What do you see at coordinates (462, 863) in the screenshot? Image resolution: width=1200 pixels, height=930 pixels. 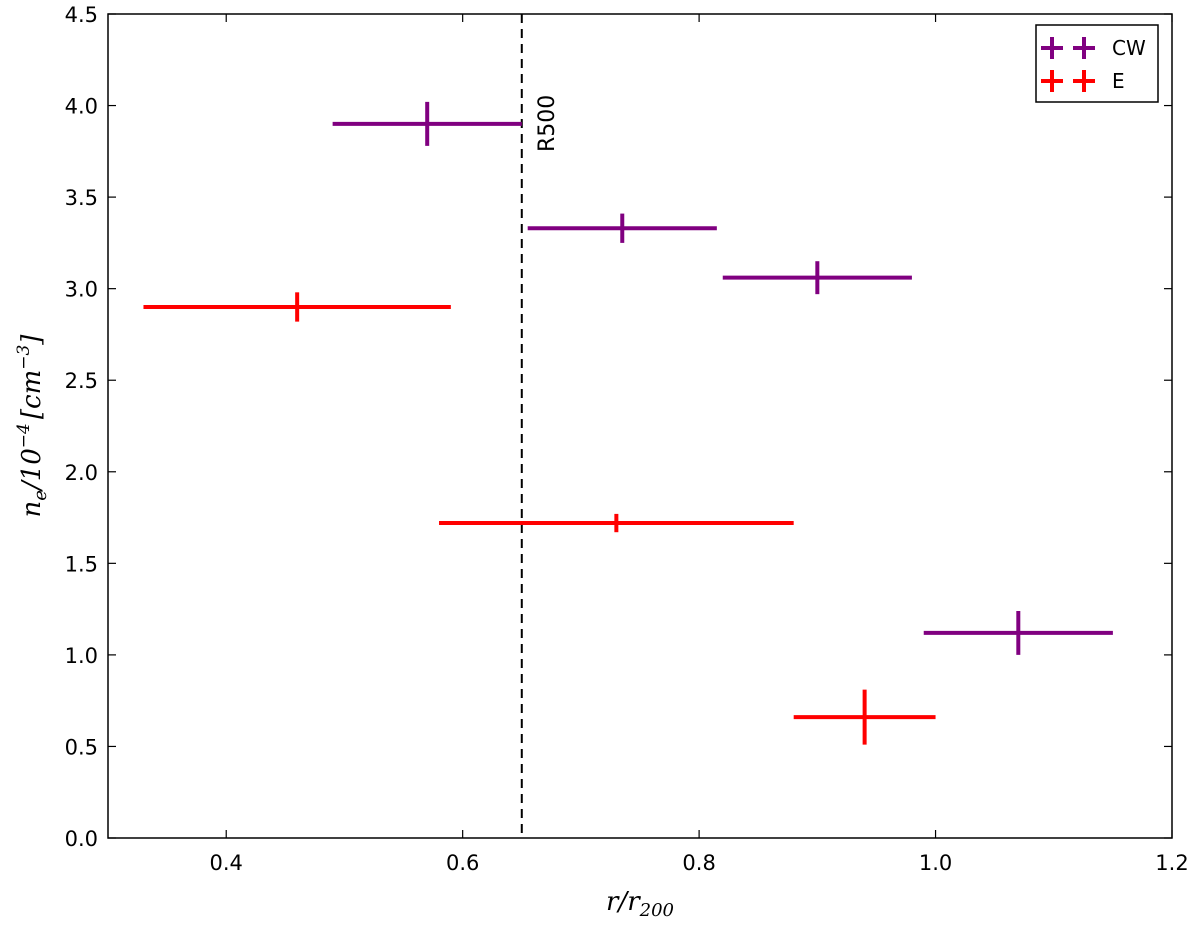 I see `x-tick-label: 0.6` at bounding box center [462, 863].